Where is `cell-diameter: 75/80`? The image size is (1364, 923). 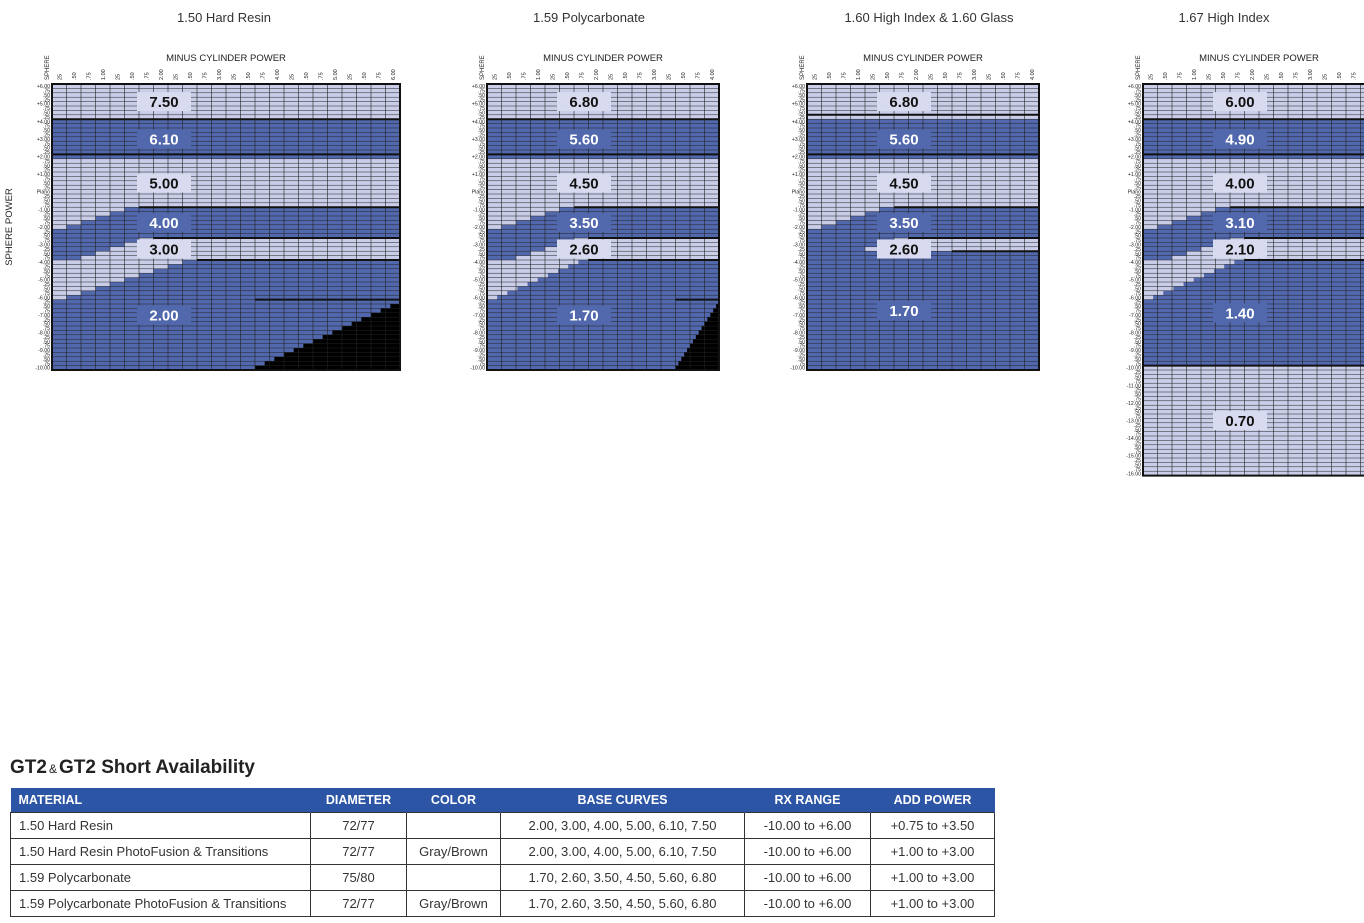 cell-diameter: 75/80 is located at coordinates (358, 877).